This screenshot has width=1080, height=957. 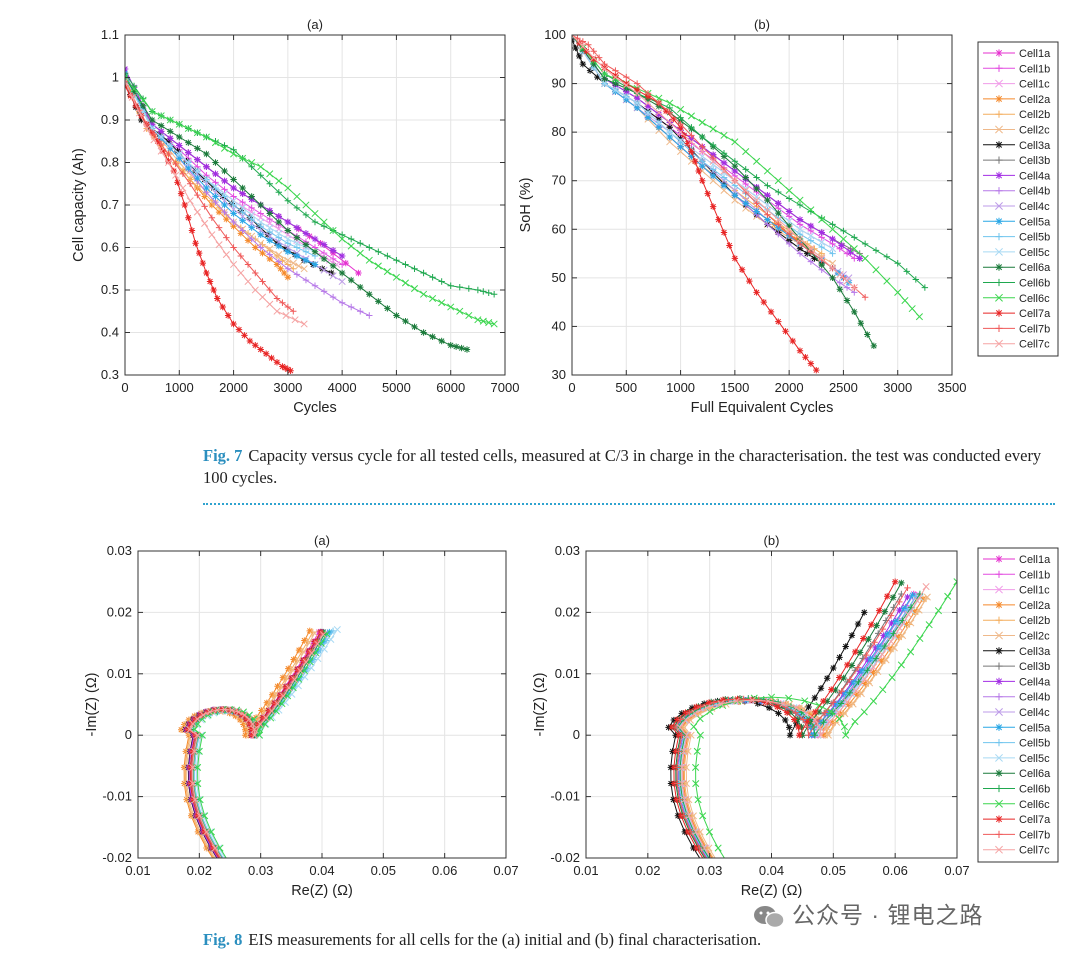 I want to click on series-line-Cell5c, so click(x=702, y=142).